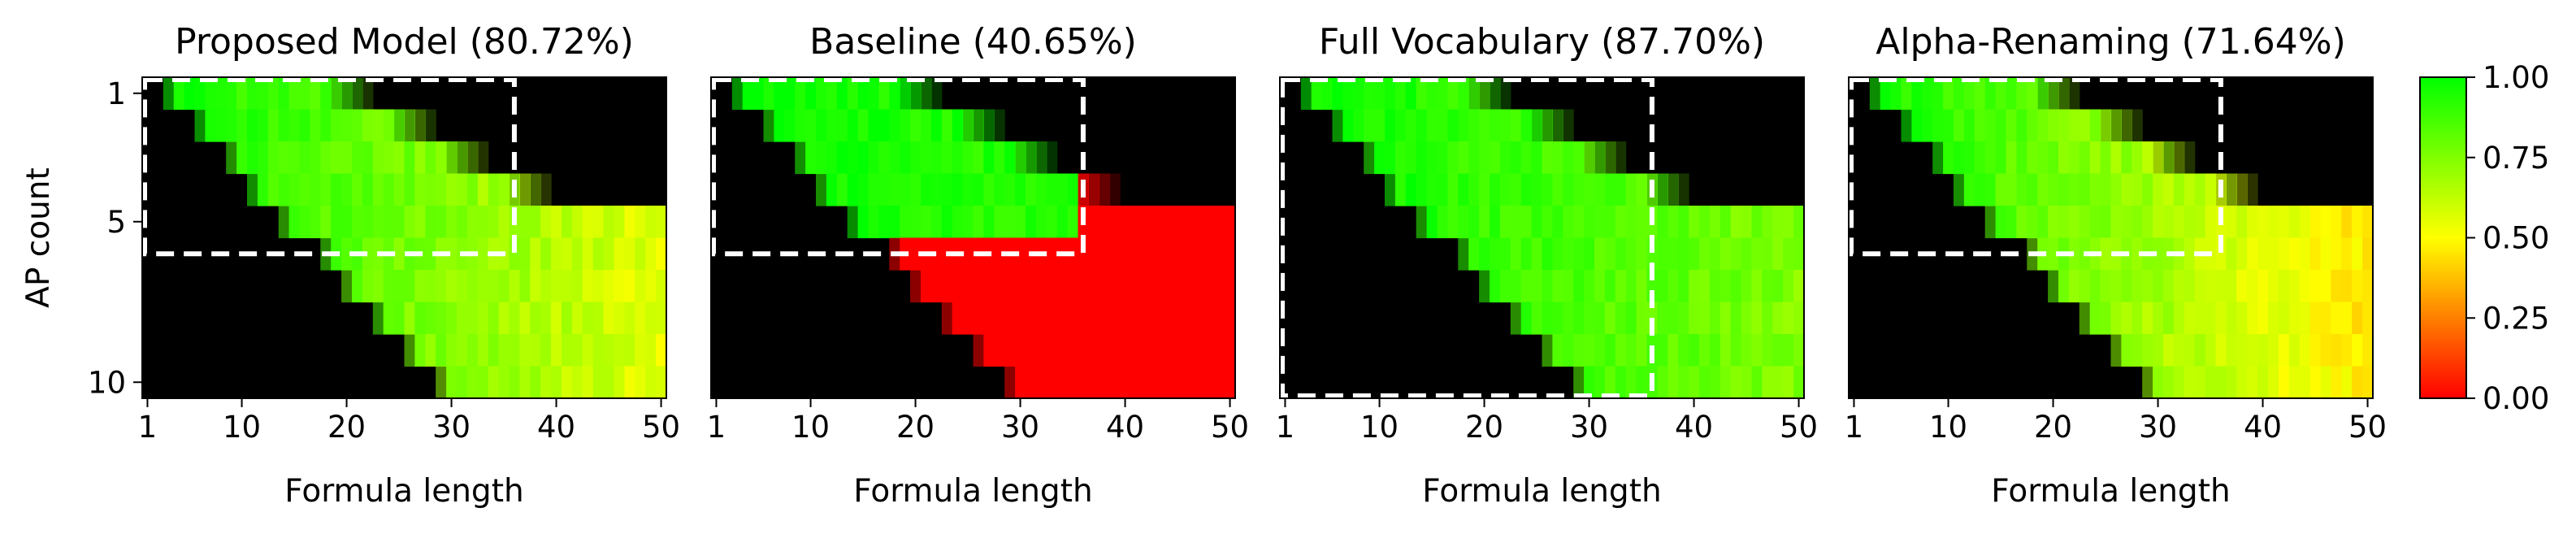 This screenshot has height=534, width=2576. I want to click on x-tick-label: 40, so click(2263, 427).